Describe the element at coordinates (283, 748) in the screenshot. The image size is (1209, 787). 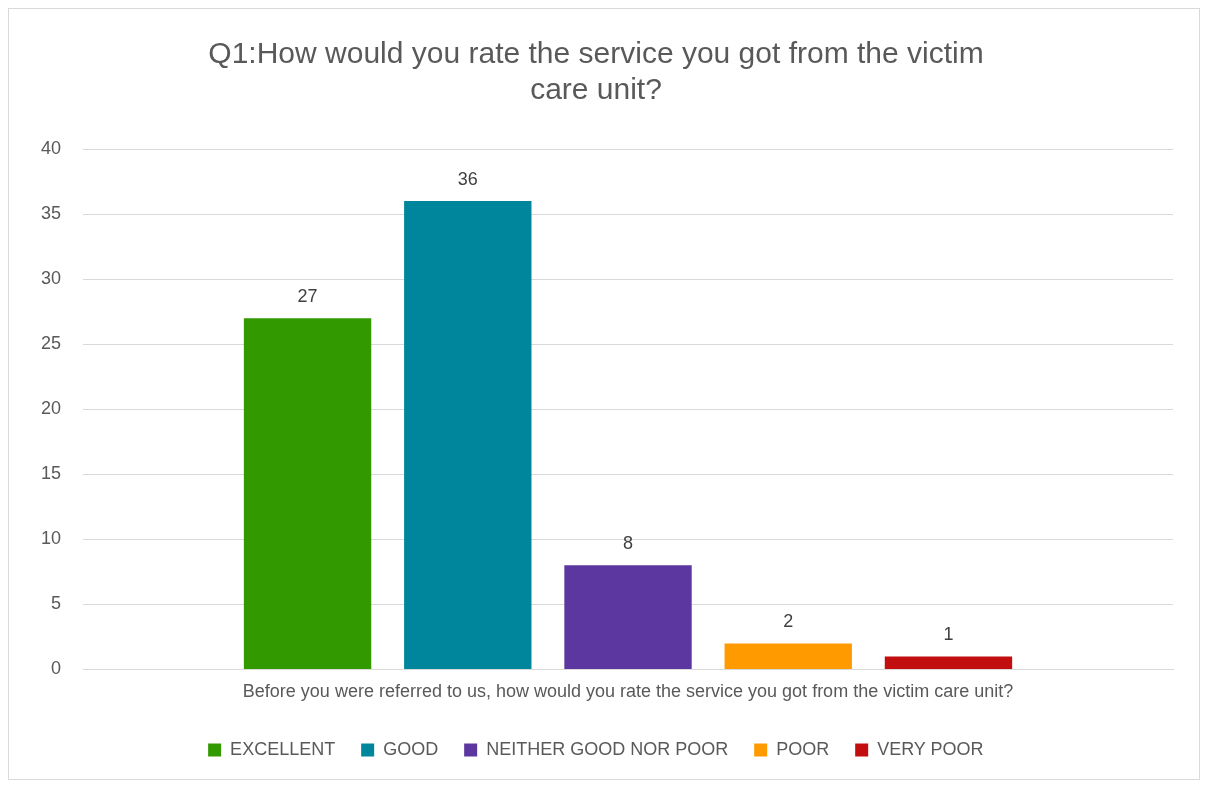
I see `legend-label: EXCELLENT` at that location.